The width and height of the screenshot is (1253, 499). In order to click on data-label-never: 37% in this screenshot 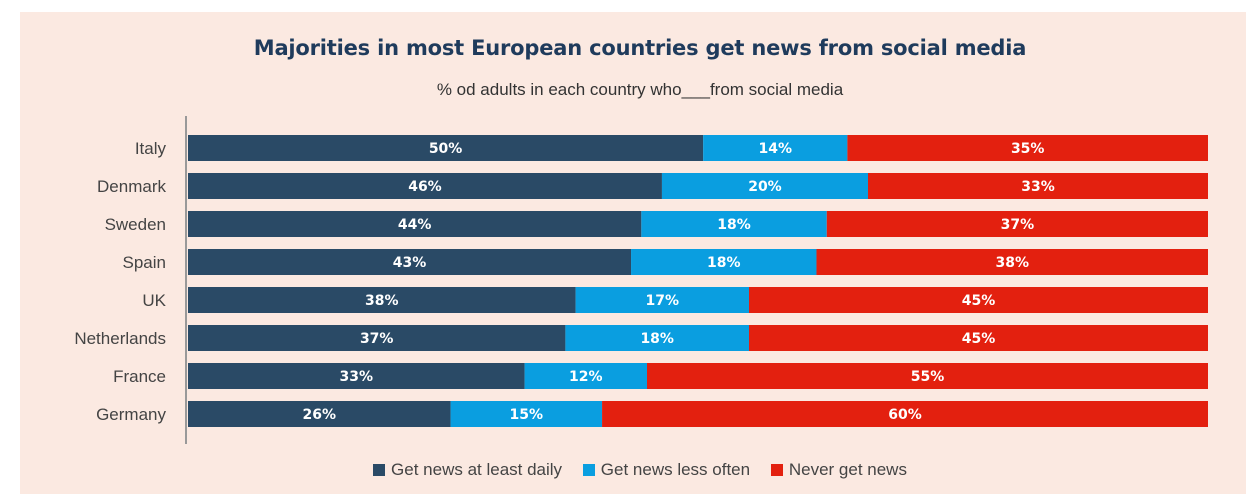, I will do `click(1018, 225)`.